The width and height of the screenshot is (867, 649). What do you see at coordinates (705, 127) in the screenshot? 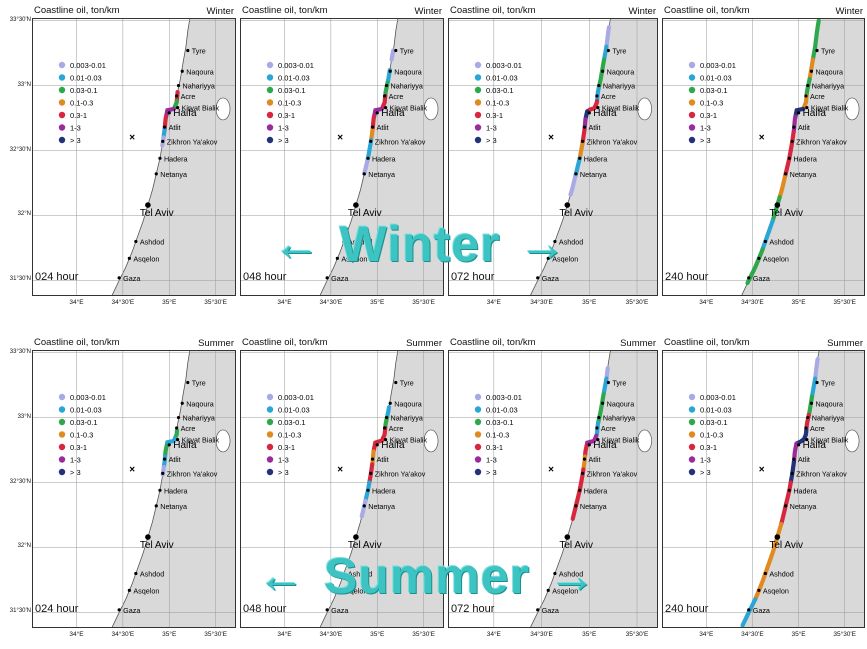
I see `legend-label: 1-3` at bounding box center [705, 127].